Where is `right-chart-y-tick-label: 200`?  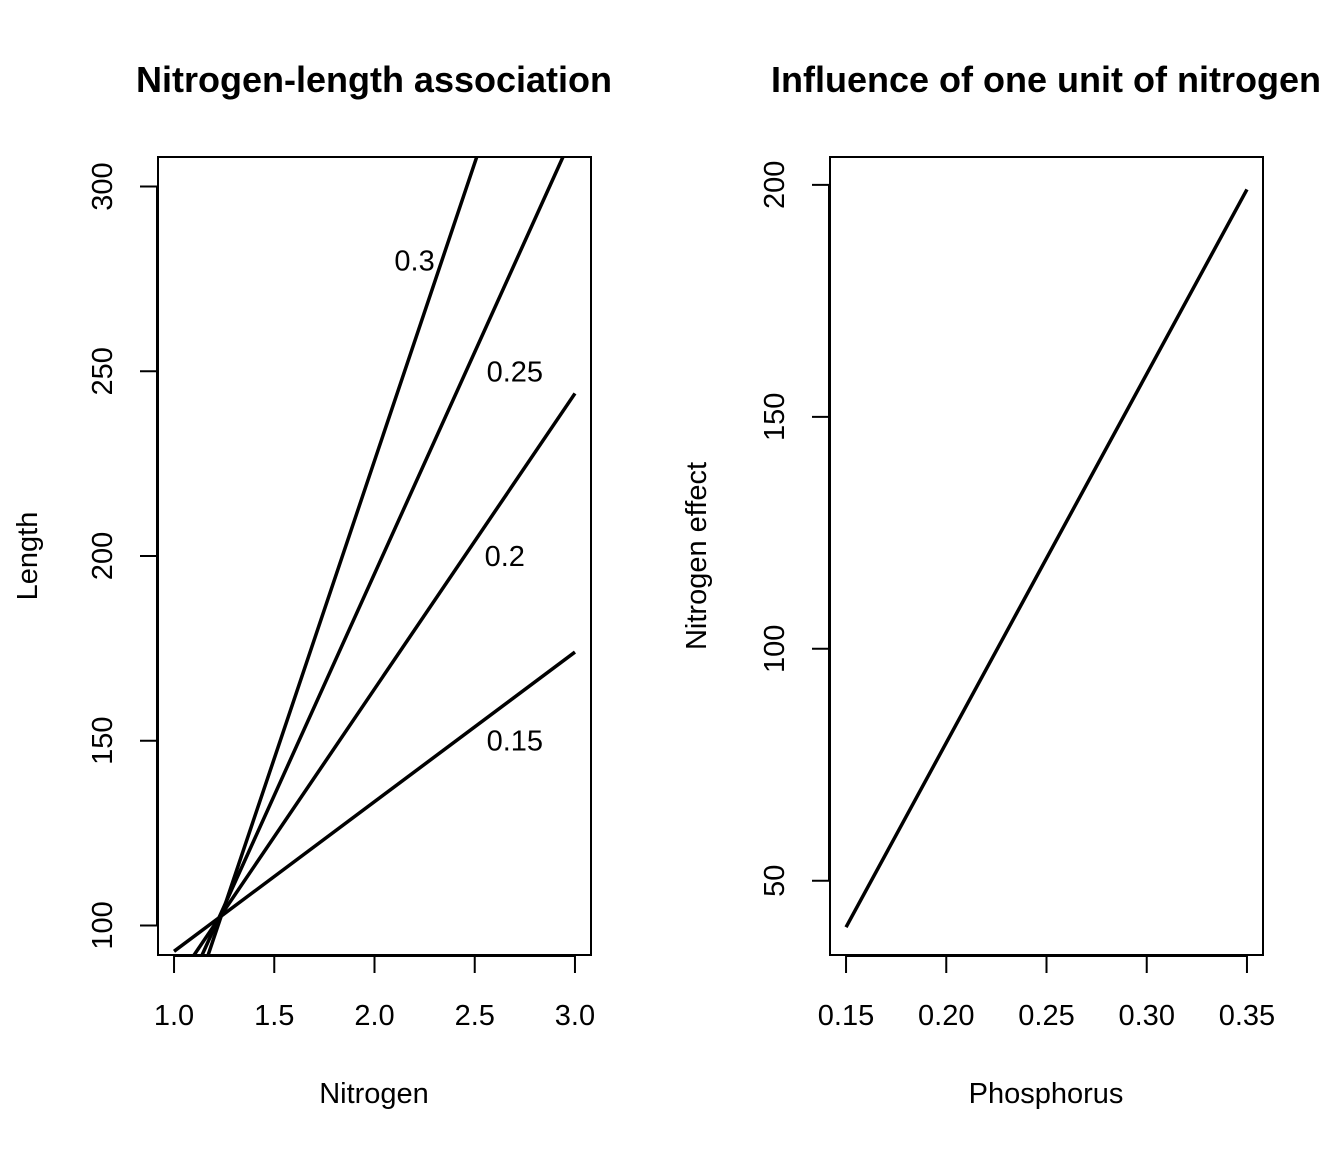 right-chart-y-tick-label: 200 is located at coordinates (775, 185).